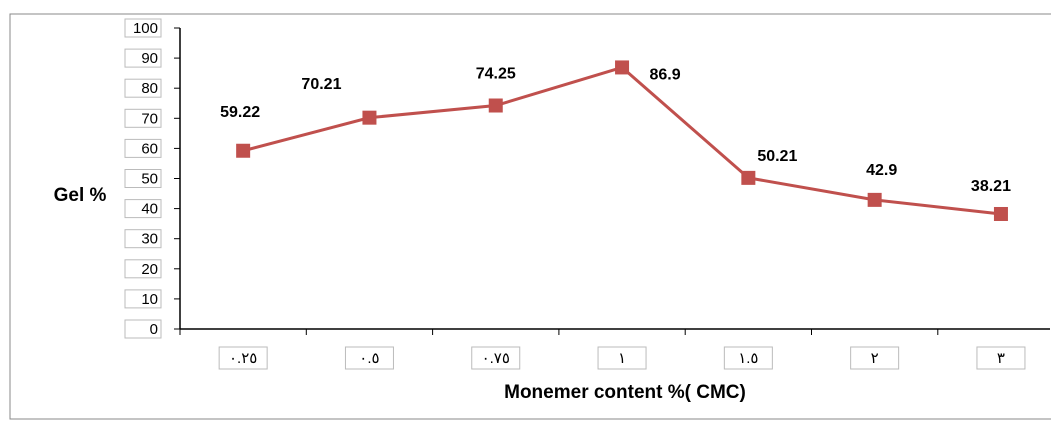  I want to click on y-tick-label: 0, so click(154, 329).